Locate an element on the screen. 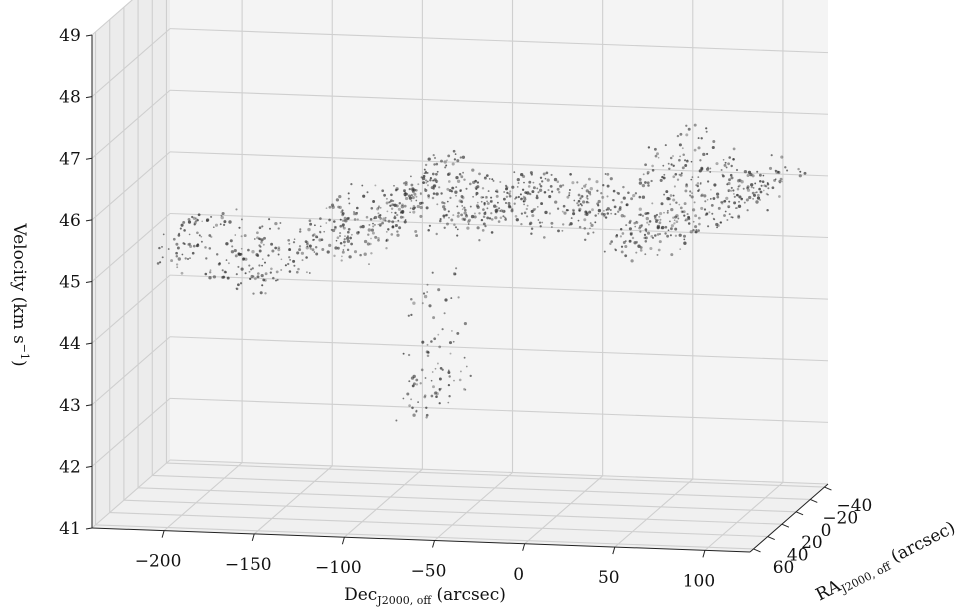 The image size is (972, 610). back-grid-z is located at coordinates (499, 225).